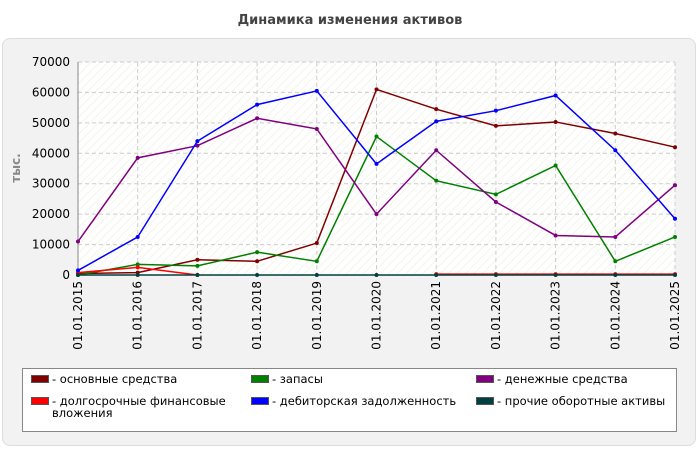 Image resolution: width=700 pixels, height=450 pixels. Describe the element at coordinates (51, 245) in the screenshot. I see `y-tick-label: 10000` at that location.